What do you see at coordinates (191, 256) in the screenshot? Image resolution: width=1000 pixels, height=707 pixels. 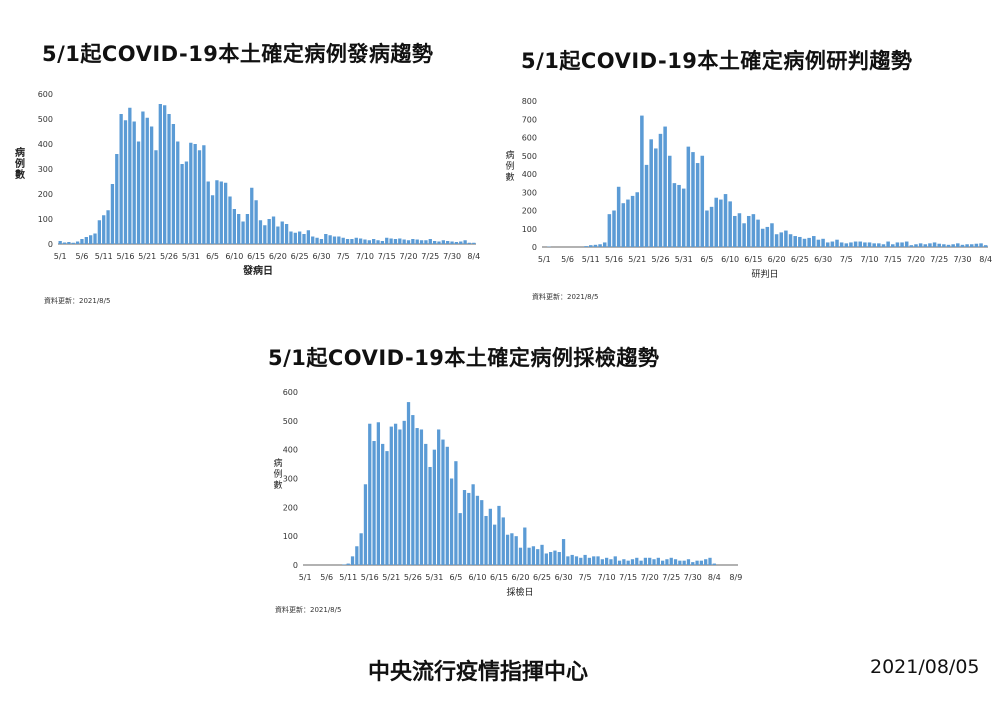 I see `x-tick-label: 5/31` at bounding box center [191, 256].